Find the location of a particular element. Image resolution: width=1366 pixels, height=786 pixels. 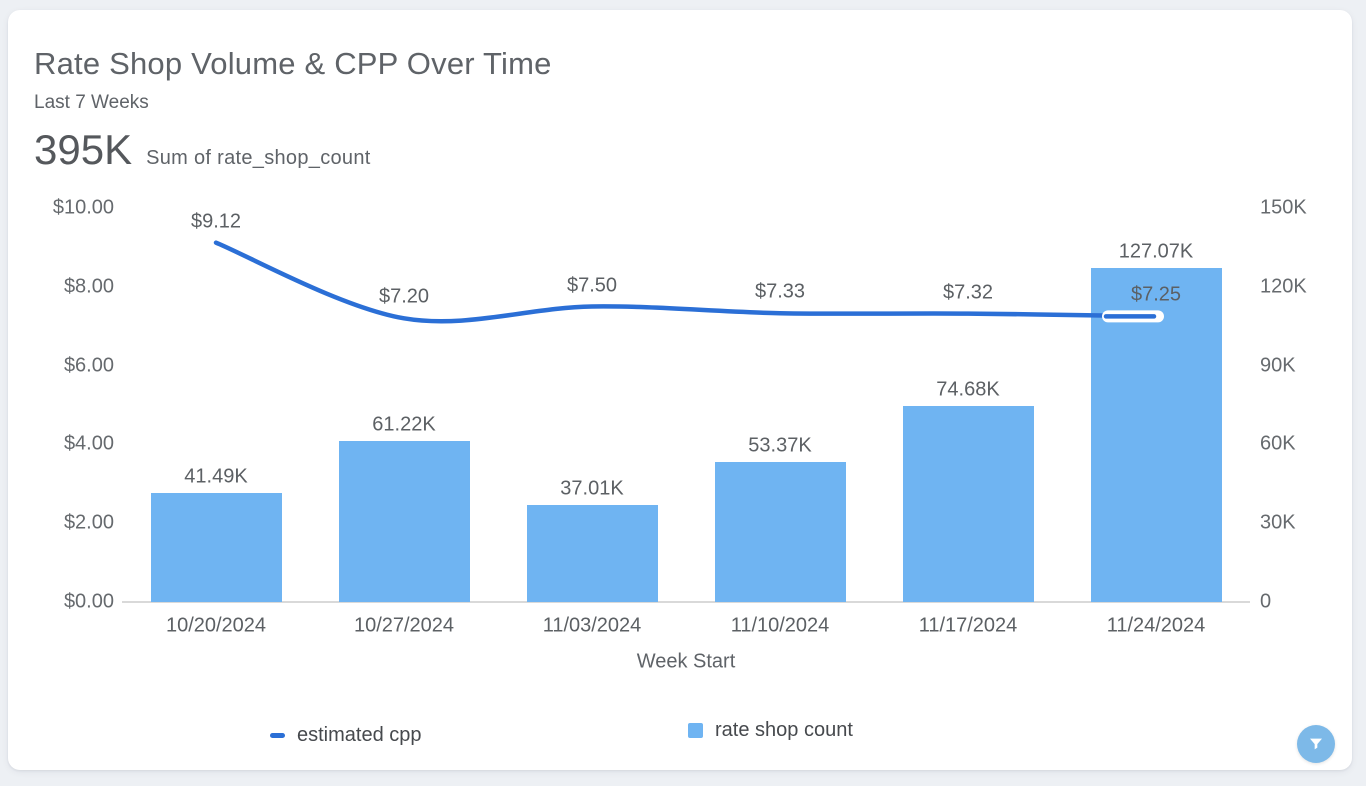

kpi-caption: Sum of rate_shop_count is located at coordinates (258, 158).